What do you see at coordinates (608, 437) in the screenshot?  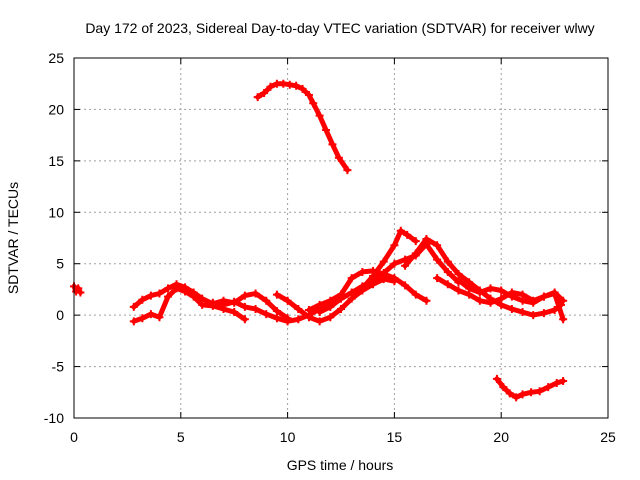 I see `x-tick-label: 25` at bounding box center [608, 437].